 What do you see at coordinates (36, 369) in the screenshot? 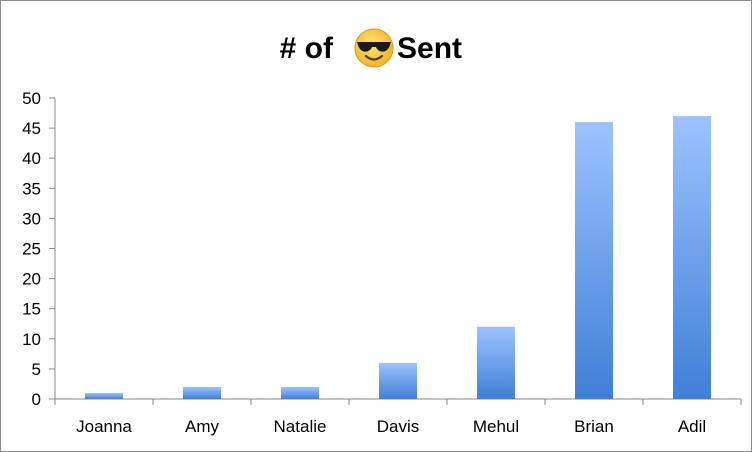
I see `y-tick-label: 5` at bounding box center [36, 369].